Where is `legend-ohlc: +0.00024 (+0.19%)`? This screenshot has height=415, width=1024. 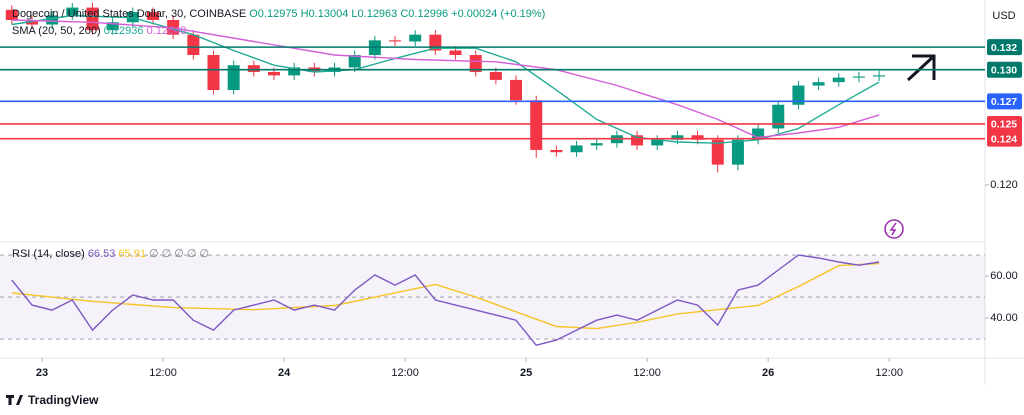 legend-ohlc: +0.00024 (+0.19%) is located at coordinates (498, 14).